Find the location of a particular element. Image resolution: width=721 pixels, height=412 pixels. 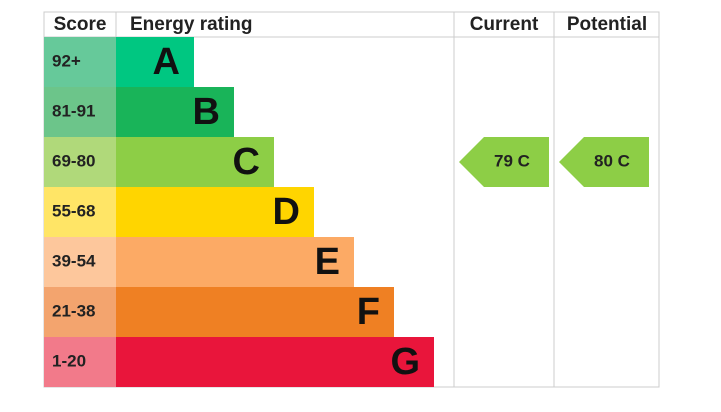

rating-letter: F is located at coordinates (368, 312).